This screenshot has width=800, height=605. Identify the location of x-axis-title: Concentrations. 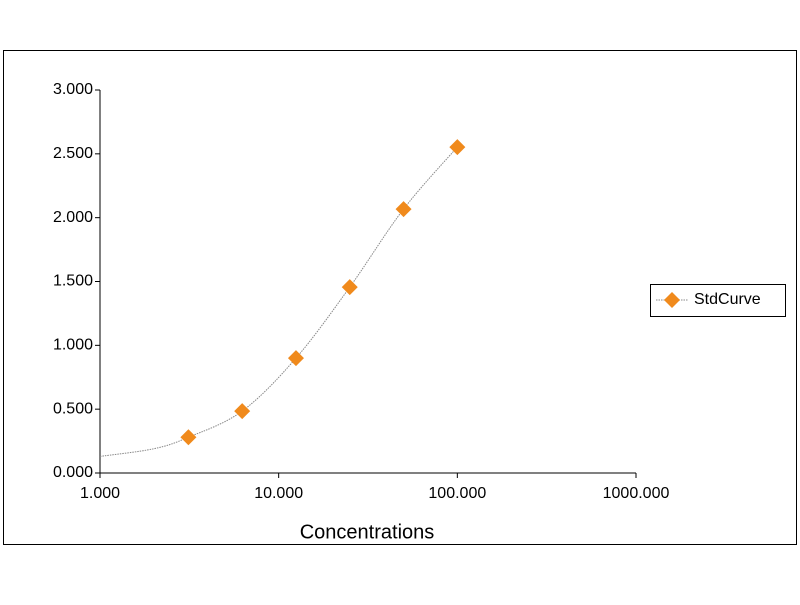
(367, 532).